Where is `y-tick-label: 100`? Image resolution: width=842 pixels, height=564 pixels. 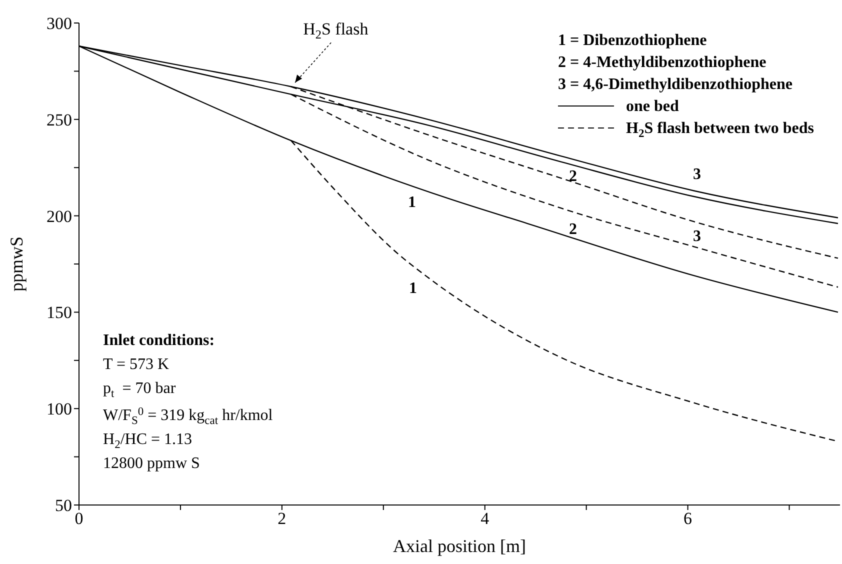
y-tick-label: 100 is located at coordinates (59, 409).